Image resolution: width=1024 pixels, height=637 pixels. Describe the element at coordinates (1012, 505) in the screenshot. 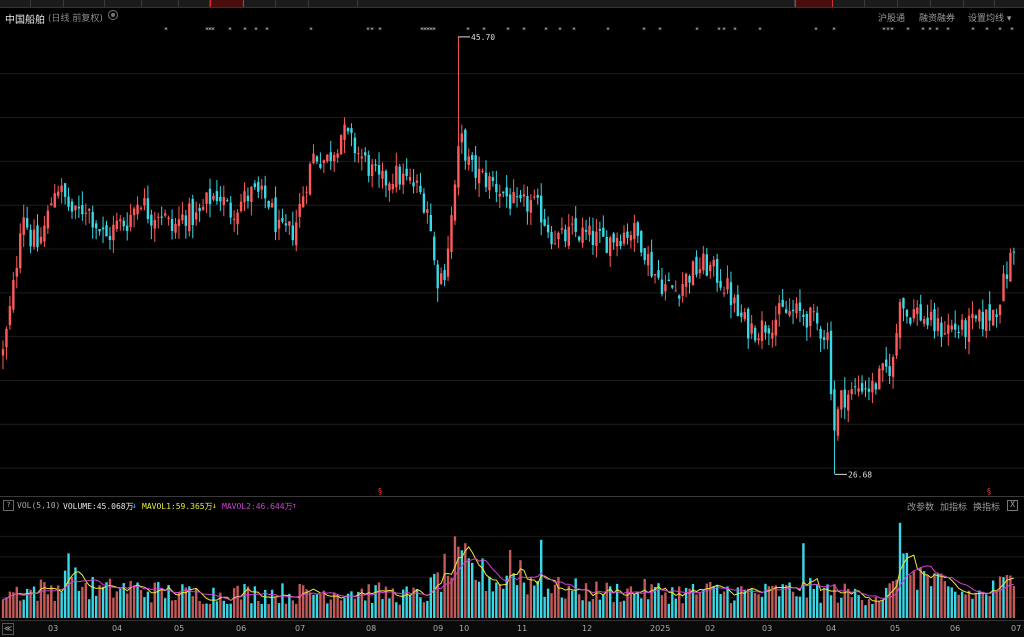

I see `close-icon: X` at that location.